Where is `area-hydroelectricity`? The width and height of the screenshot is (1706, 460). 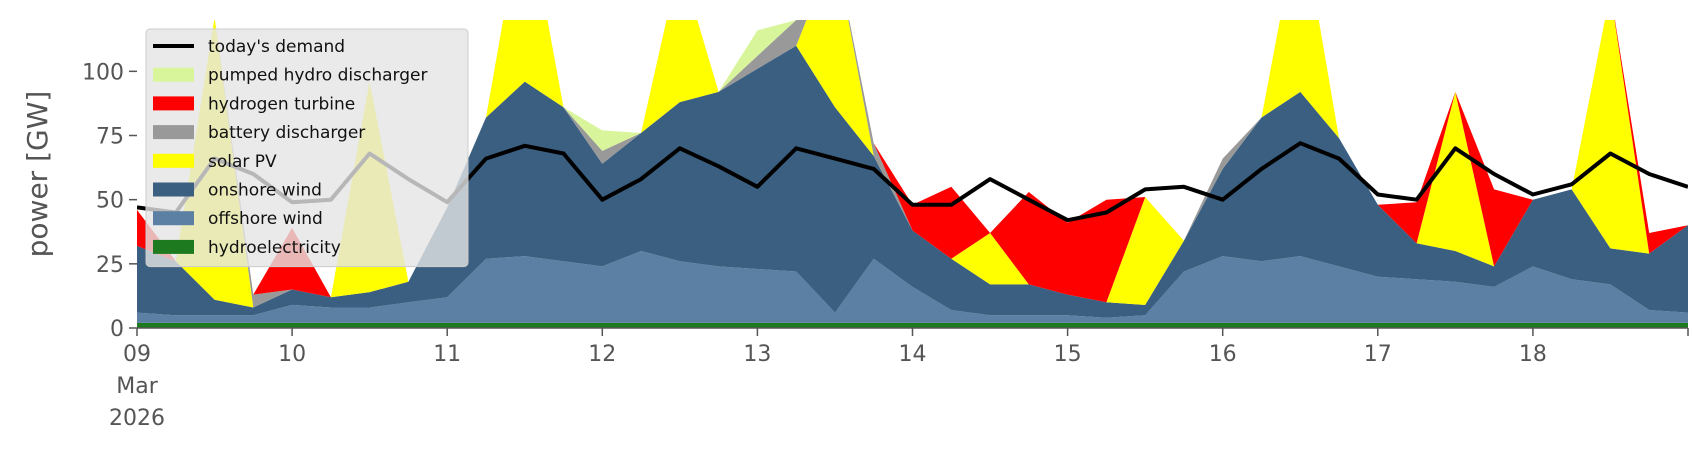
area-hydroelectricity is located at coordinates (912, 325).